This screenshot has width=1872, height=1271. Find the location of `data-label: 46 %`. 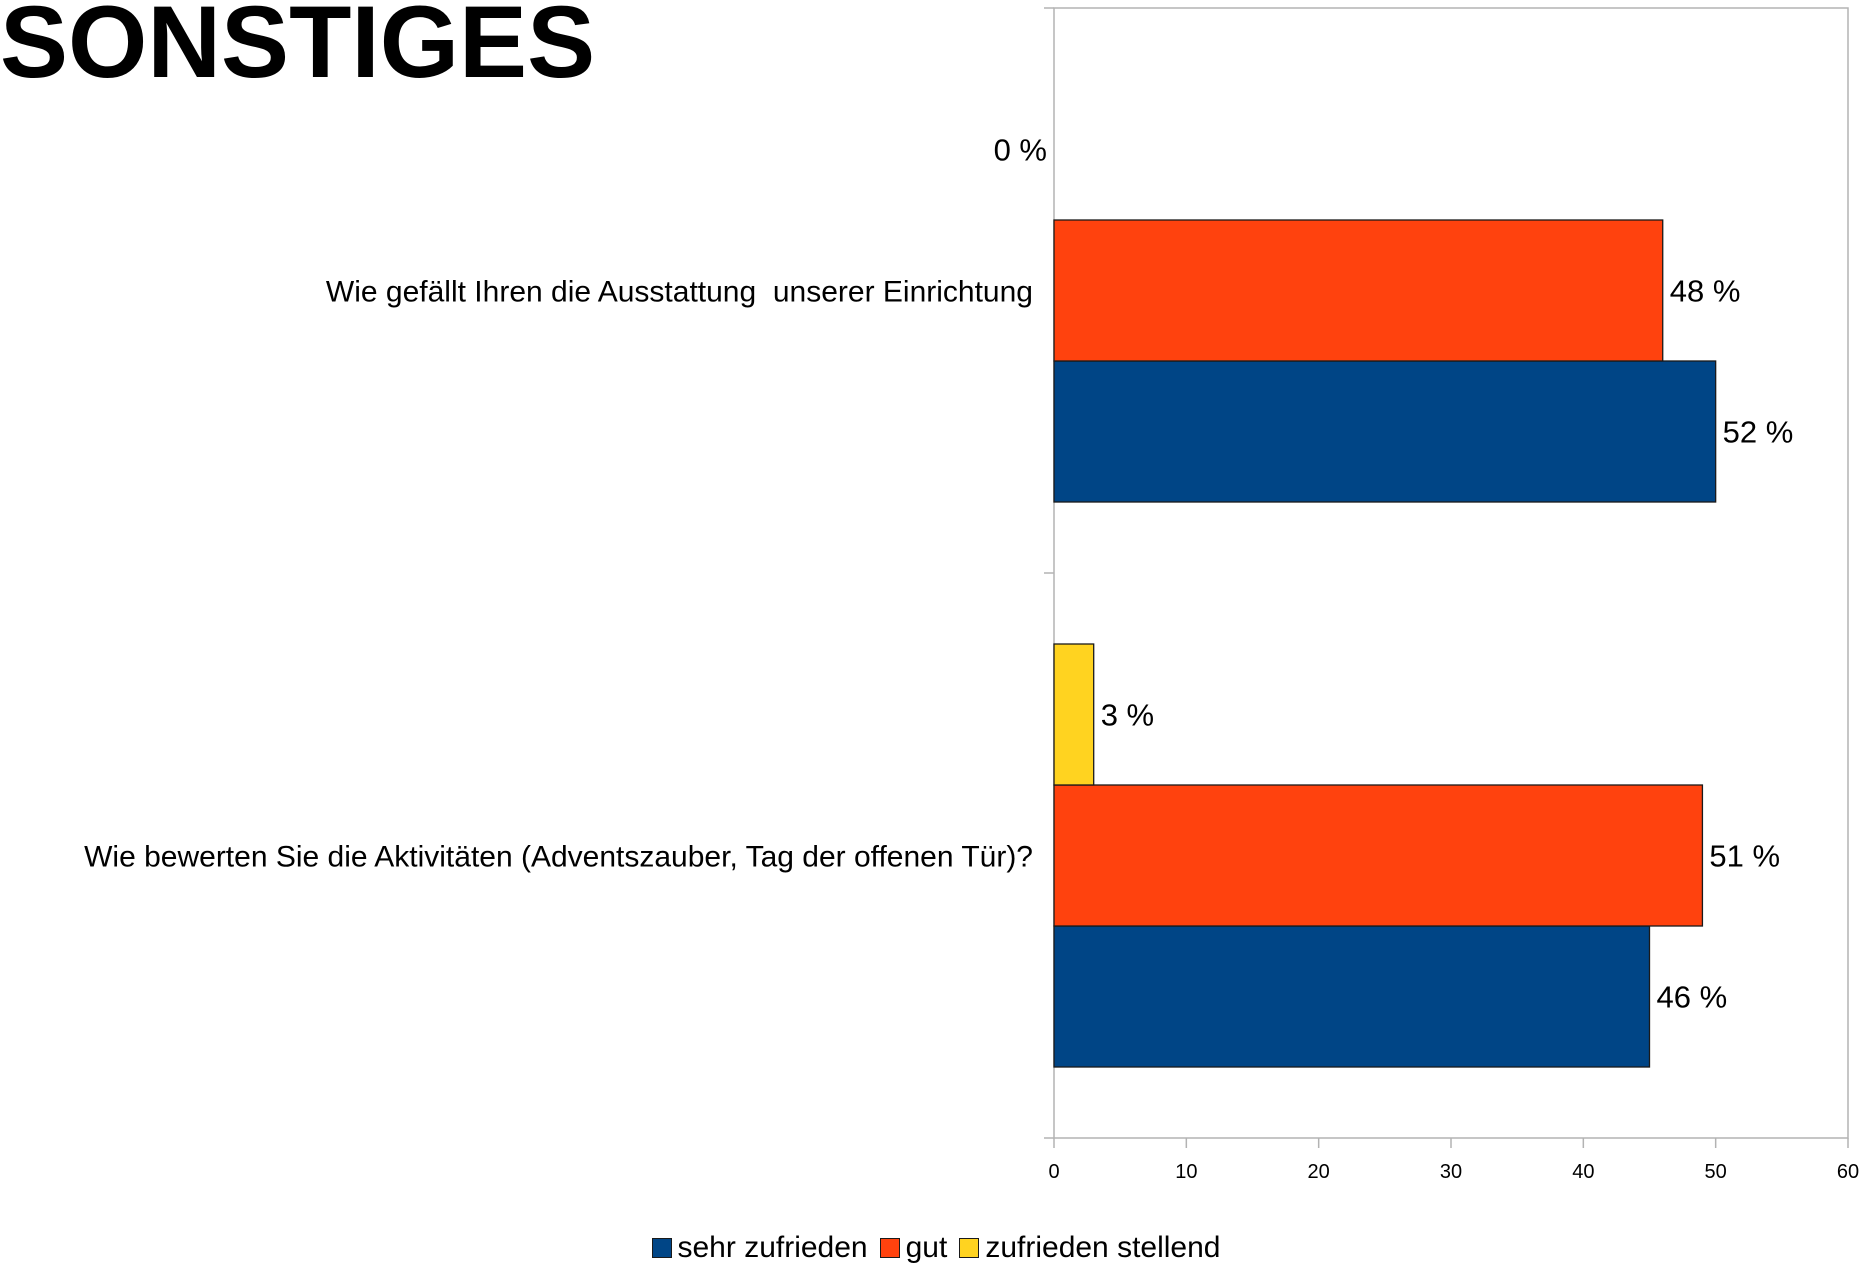

data-label: 46 % is located at coordinates (1692, 997).